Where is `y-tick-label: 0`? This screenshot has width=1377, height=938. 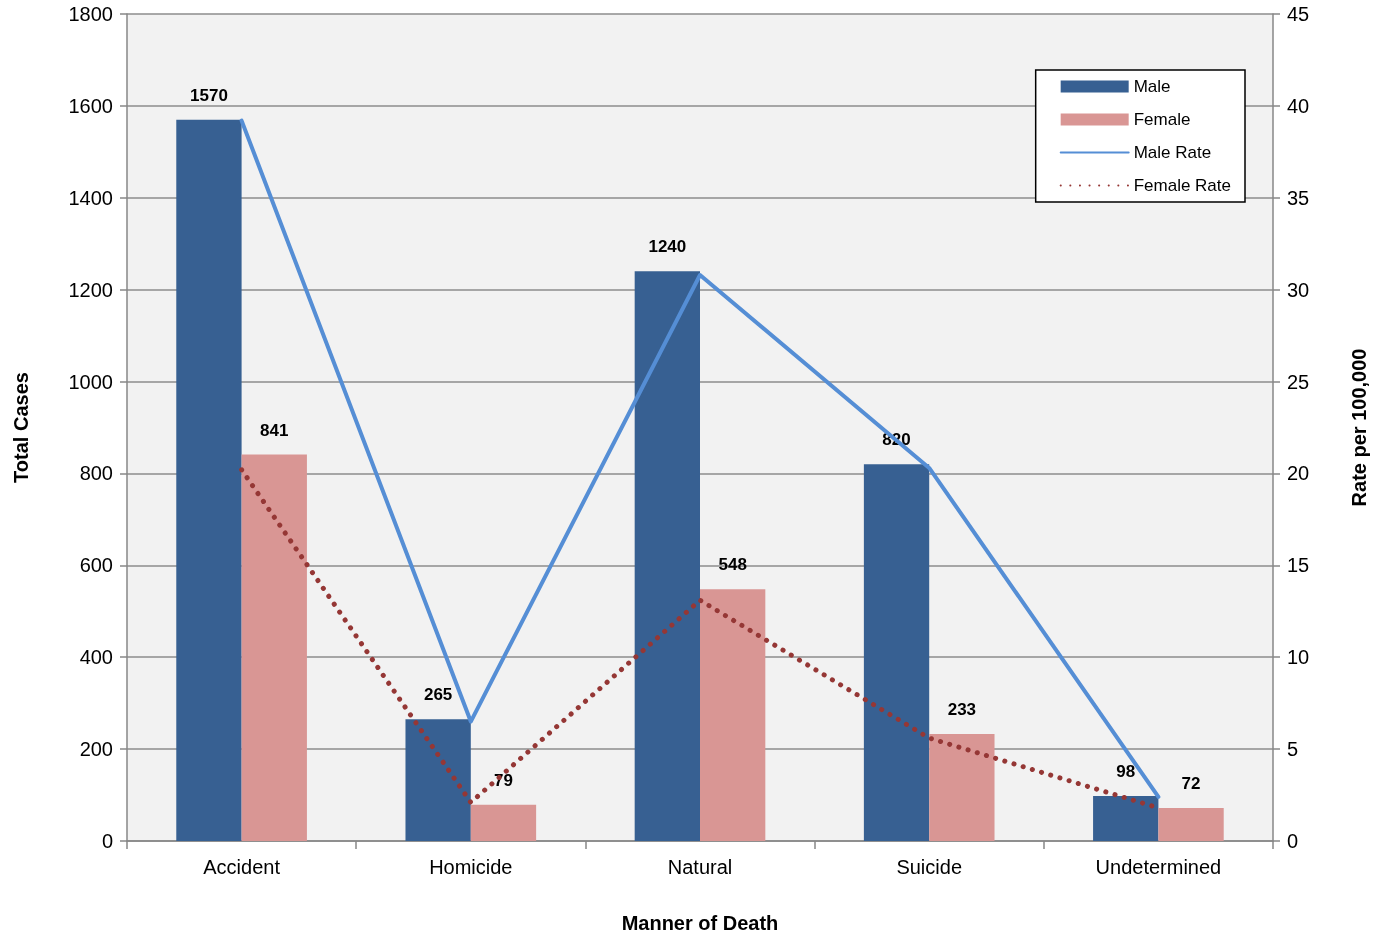
y-tick-label: 0 is located at coordinates (107, 841).